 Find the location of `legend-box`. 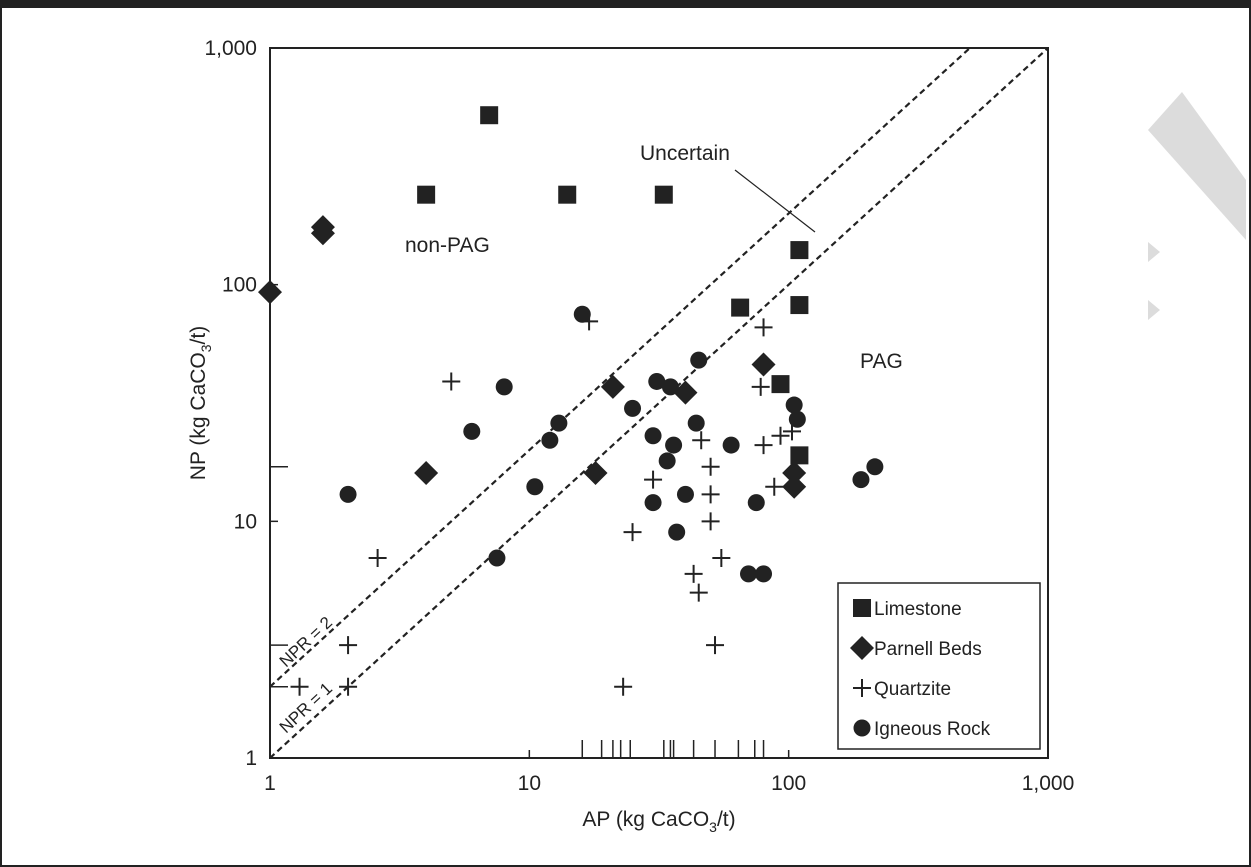

legend-box is located at coordinates (939, 666).